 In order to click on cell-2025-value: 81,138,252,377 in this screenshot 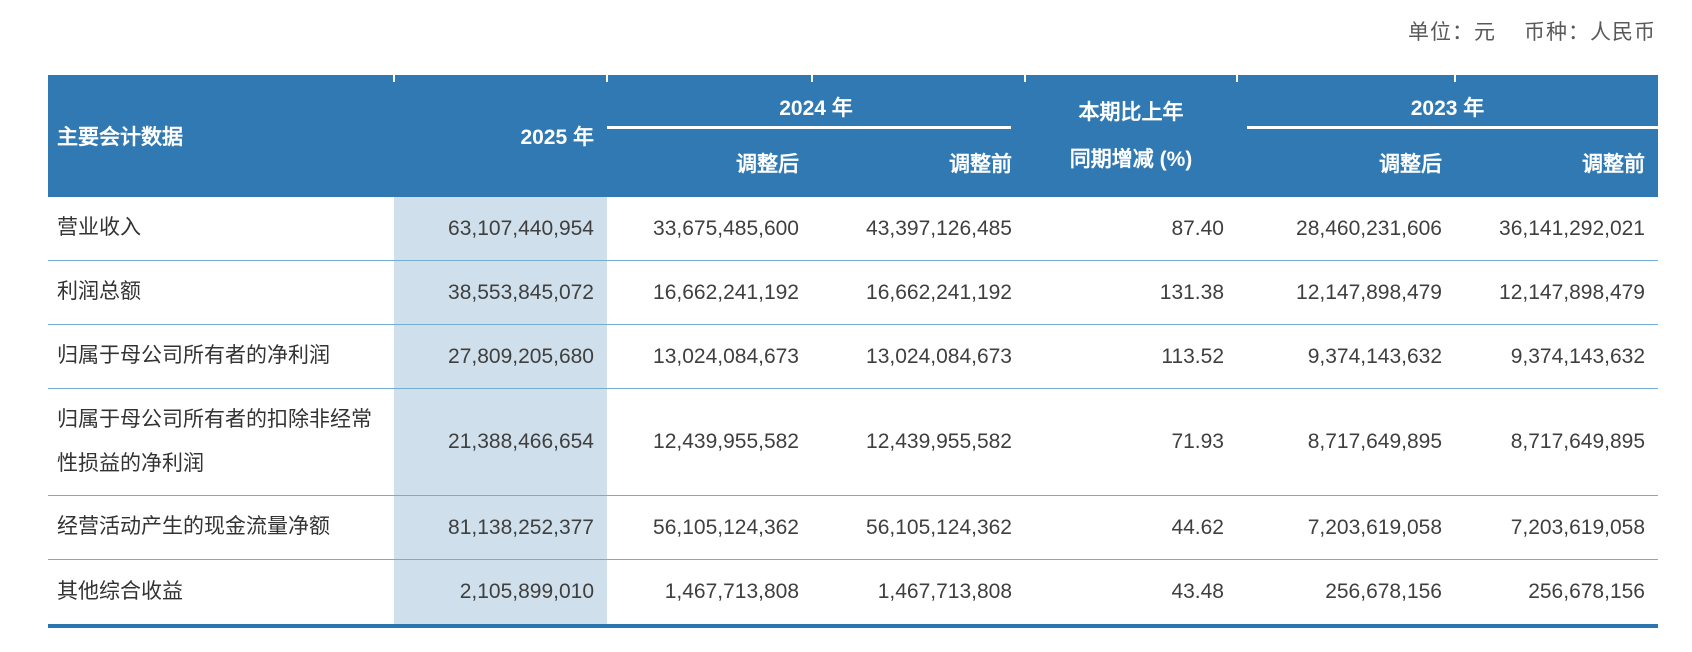, I will do `click(500, 527)`.